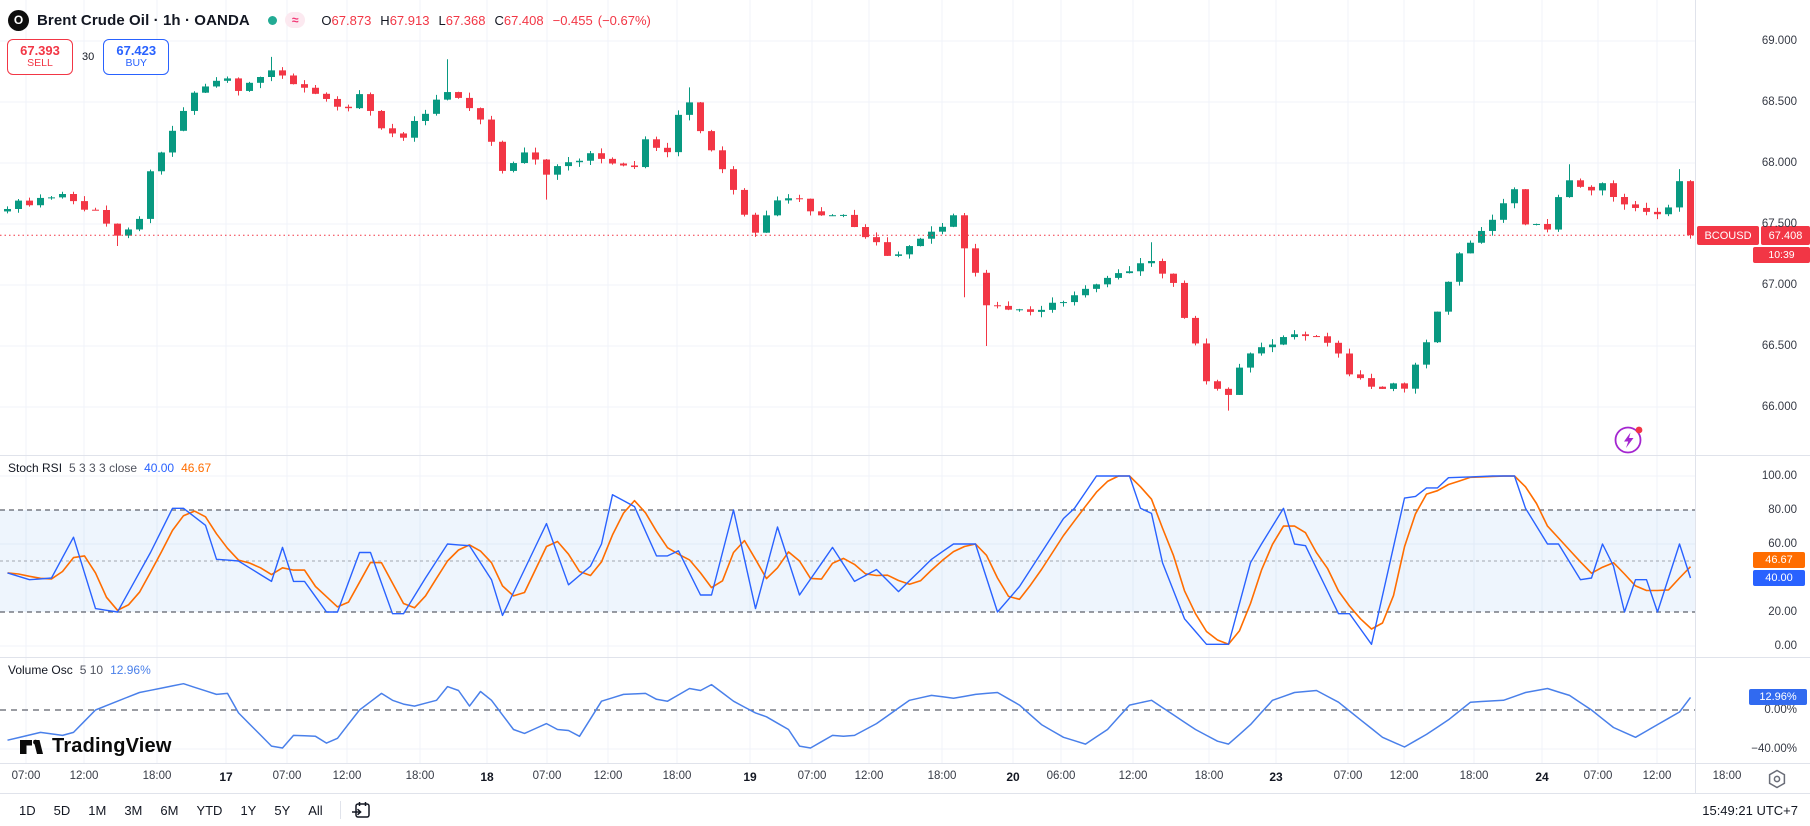  What do you see at coordinates (315, 810) in the screenshot?
I see `range-button-all: All` at bounding box center [315, 810].